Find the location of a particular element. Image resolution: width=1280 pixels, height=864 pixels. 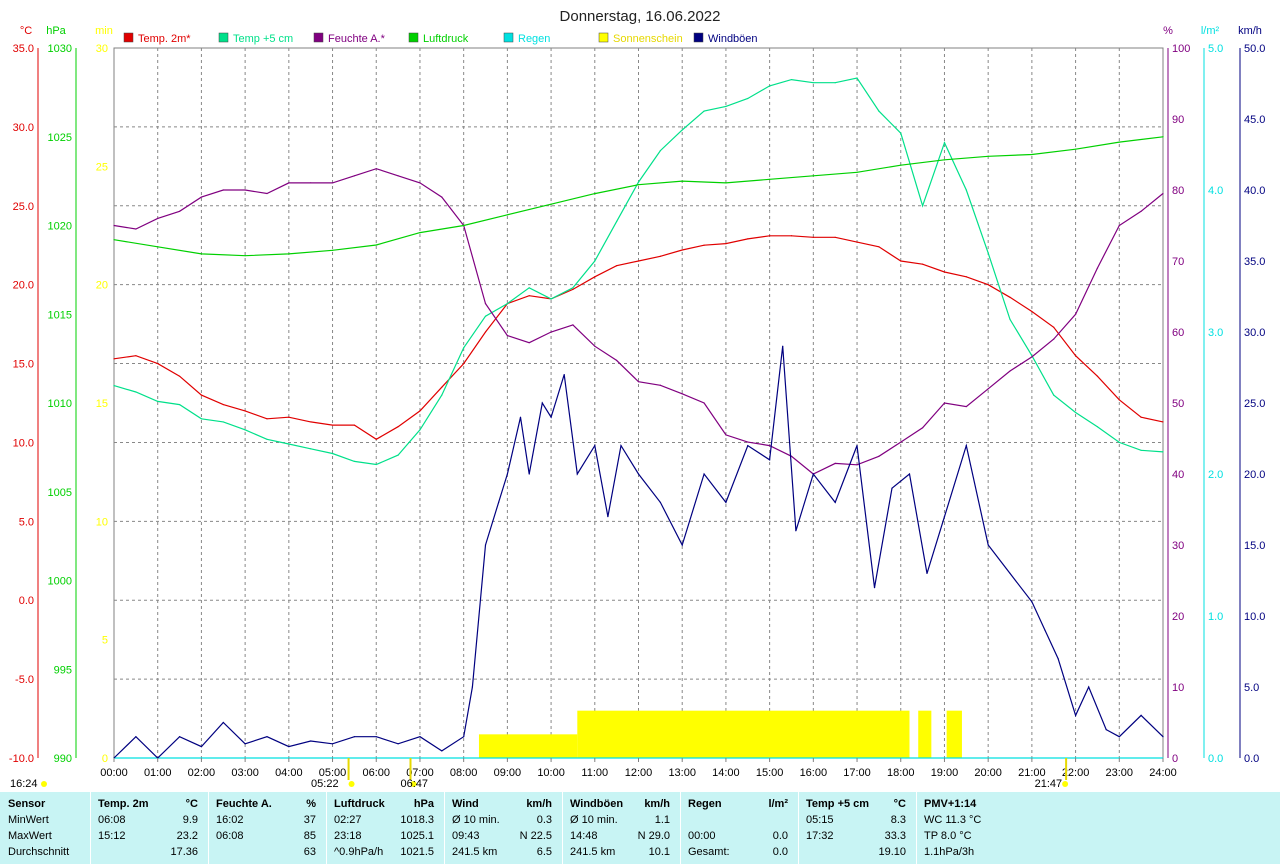

stats-cell: 1.1 is located at coordinates (662, 820).